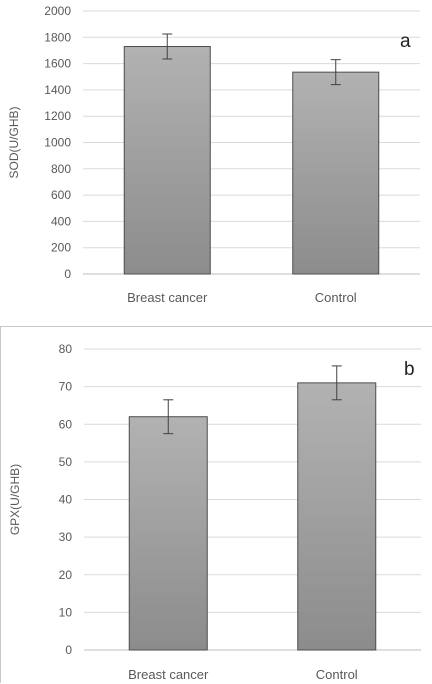  I want to click on y-tick-label: 400, so click(61, 221).